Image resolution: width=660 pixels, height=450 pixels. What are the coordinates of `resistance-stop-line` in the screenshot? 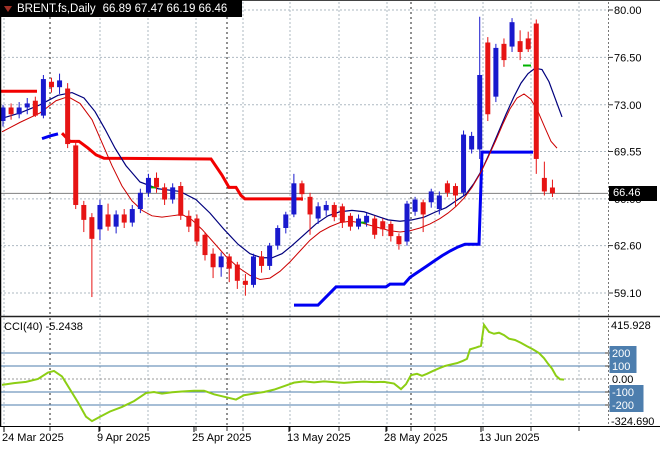 It's located at (181, 166).